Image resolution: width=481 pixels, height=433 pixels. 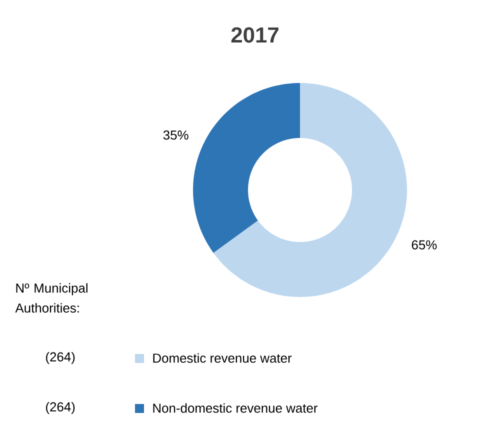 What do you see at coordinates (235, 408) in the screenshot?
I see `legend-label: Non-domestic revenue water` at bounding box center [235, 408].